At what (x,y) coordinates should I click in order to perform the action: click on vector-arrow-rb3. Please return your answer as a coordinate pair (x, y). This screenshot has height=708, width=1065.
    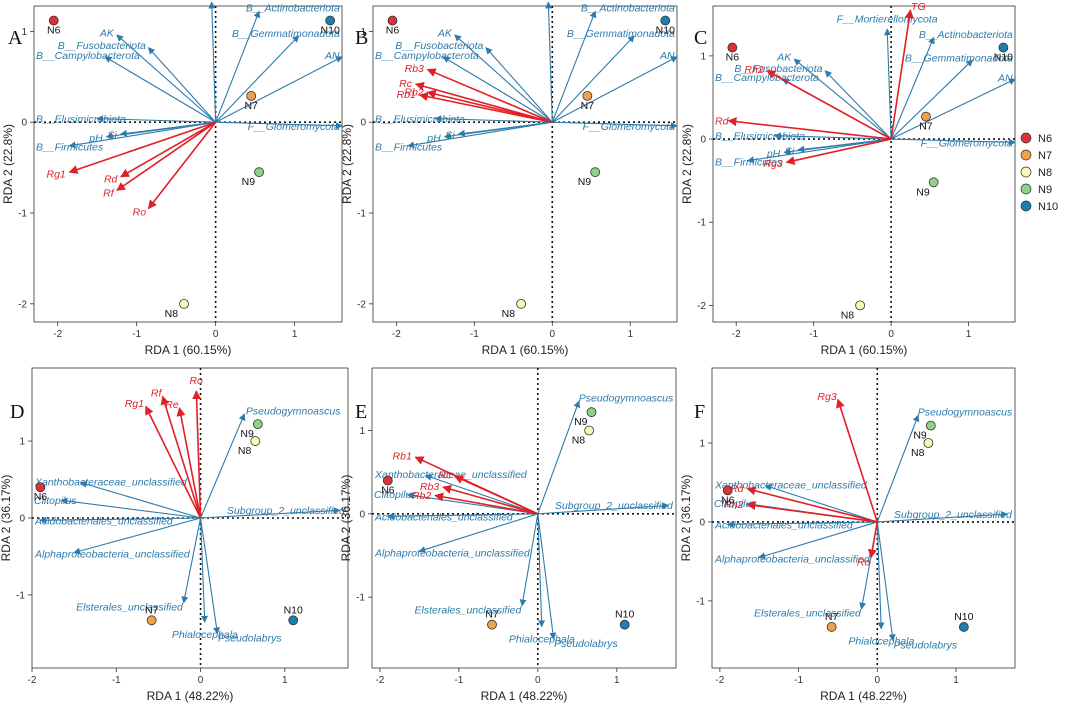
    Looking at the image, I should click on (489, 95).